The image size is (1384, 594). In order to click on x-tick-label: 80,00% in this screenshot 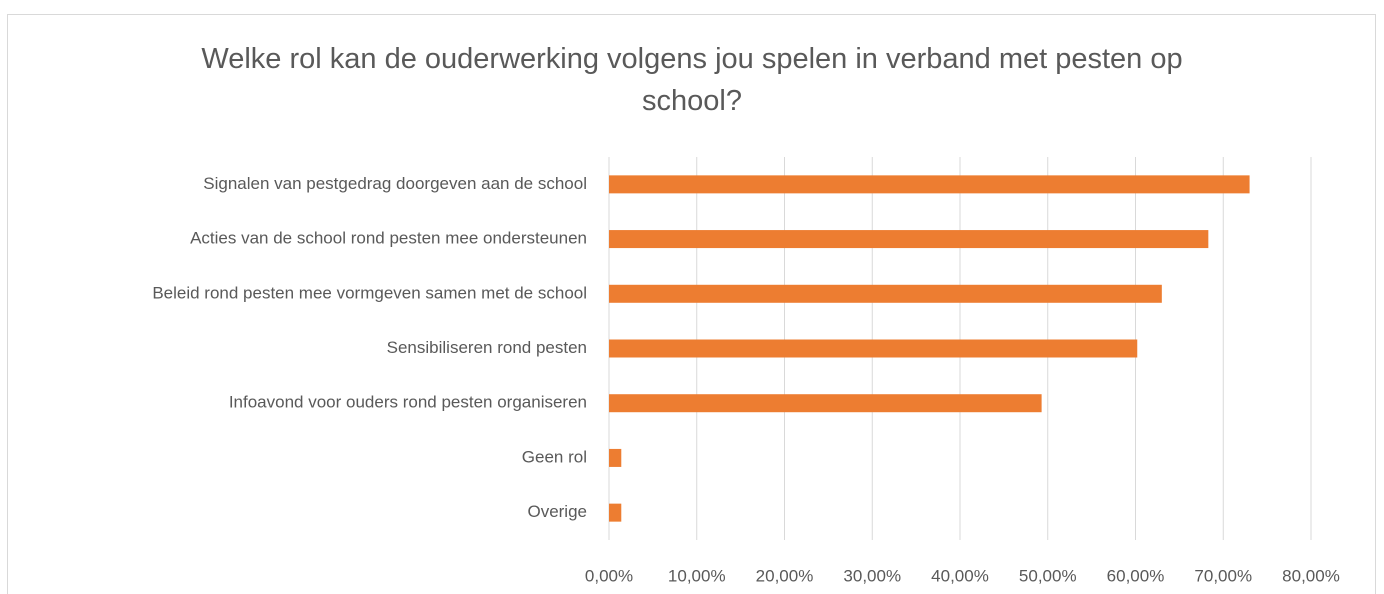, I will do `click(1311, 575)`.